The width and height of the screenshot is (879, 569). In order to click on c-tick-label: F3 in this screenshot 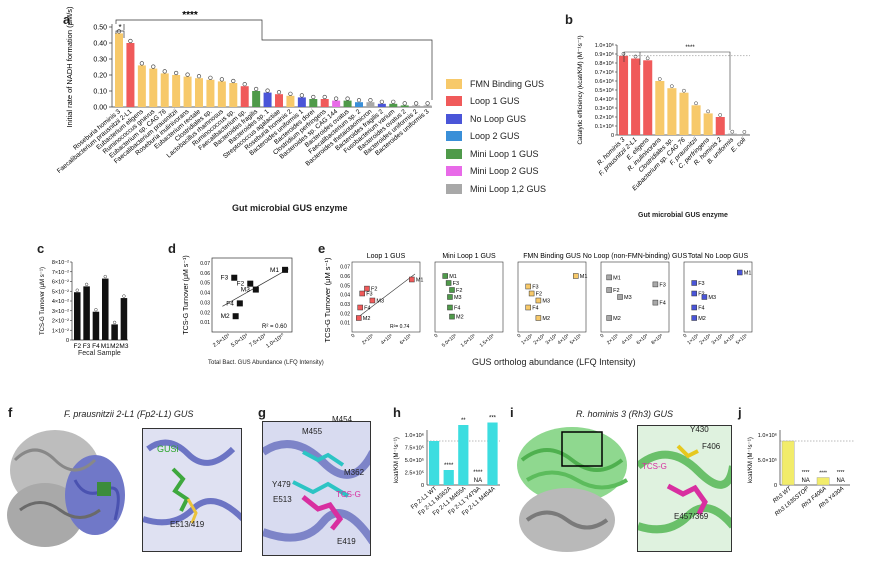, I will do `click(87, 346)`.